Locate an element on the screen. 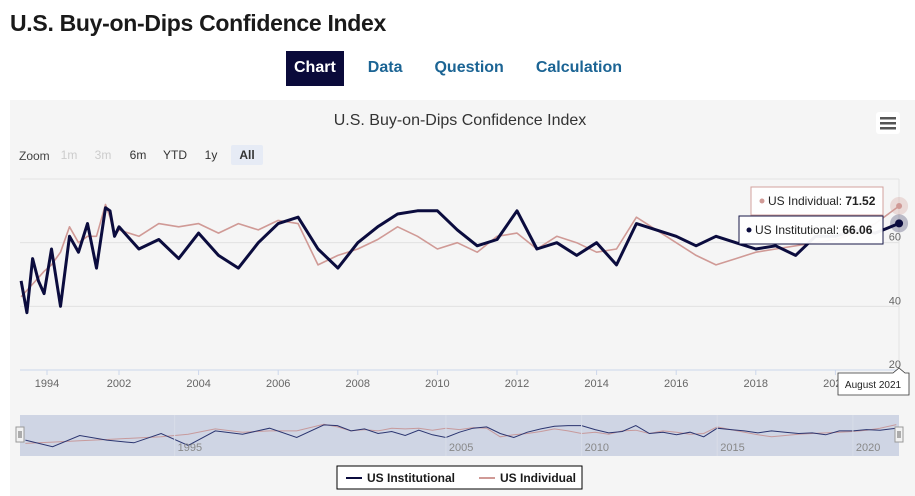  x-tick-label: 2008 is located at coordinates (358, 384).